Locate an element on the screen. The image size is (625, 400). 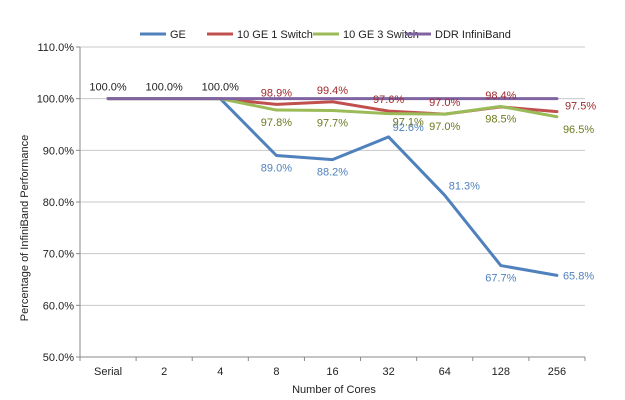
data-label: 97.5% is located at coordinates (580, 107).